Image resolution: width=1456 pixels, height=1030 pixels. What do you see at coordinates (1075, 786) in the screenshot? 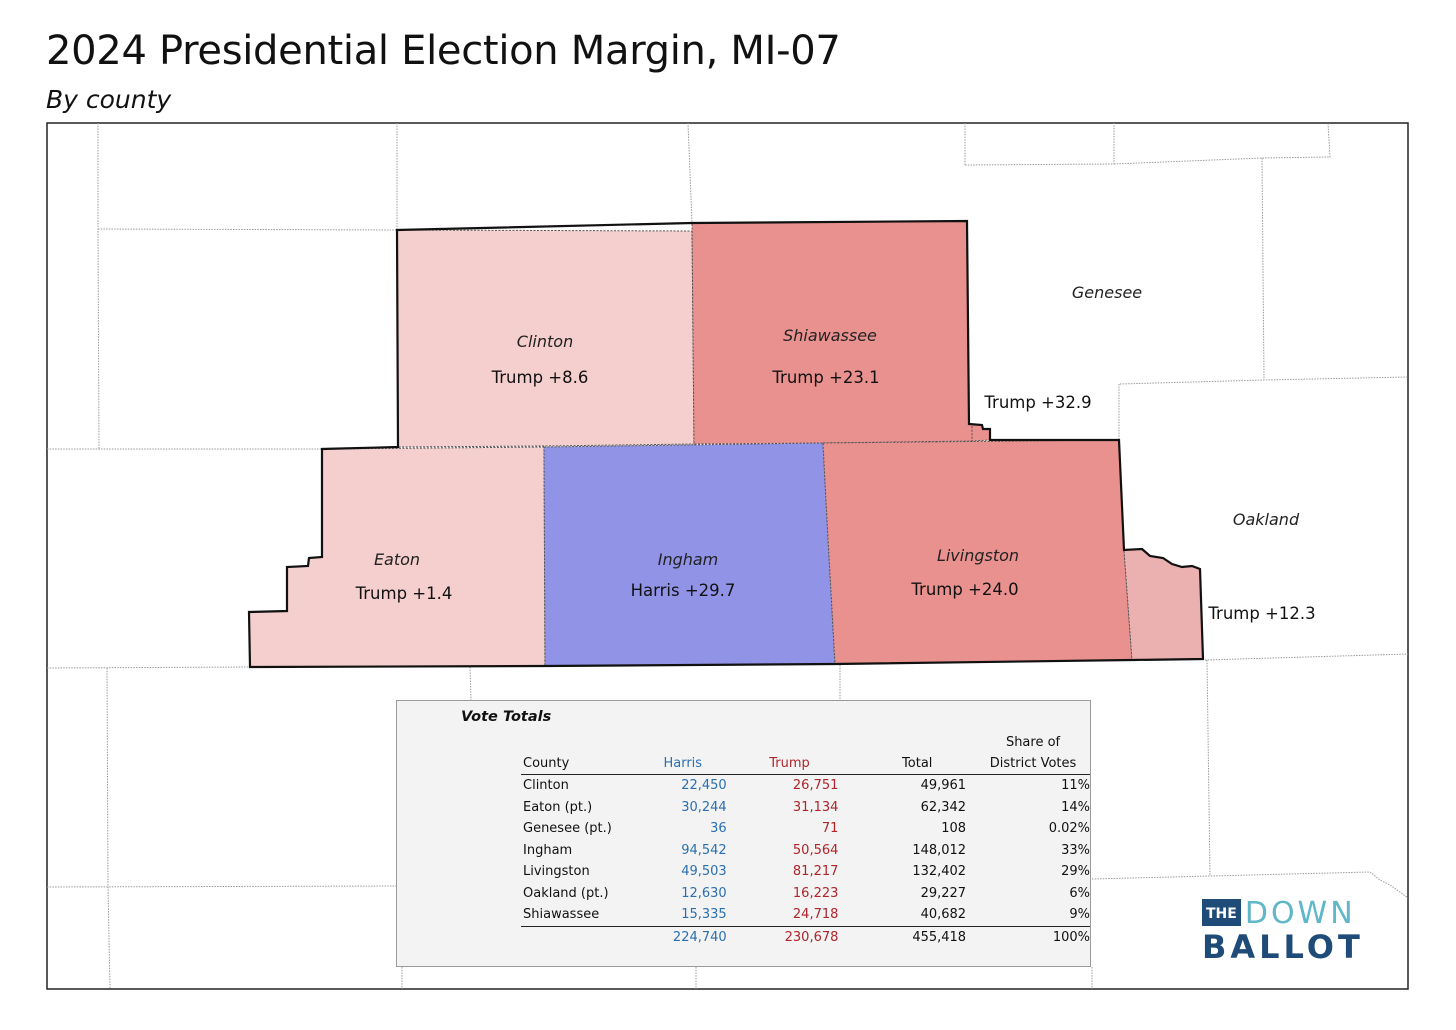
I see `cell-share: 11%` at bounding box center [1075, 786].